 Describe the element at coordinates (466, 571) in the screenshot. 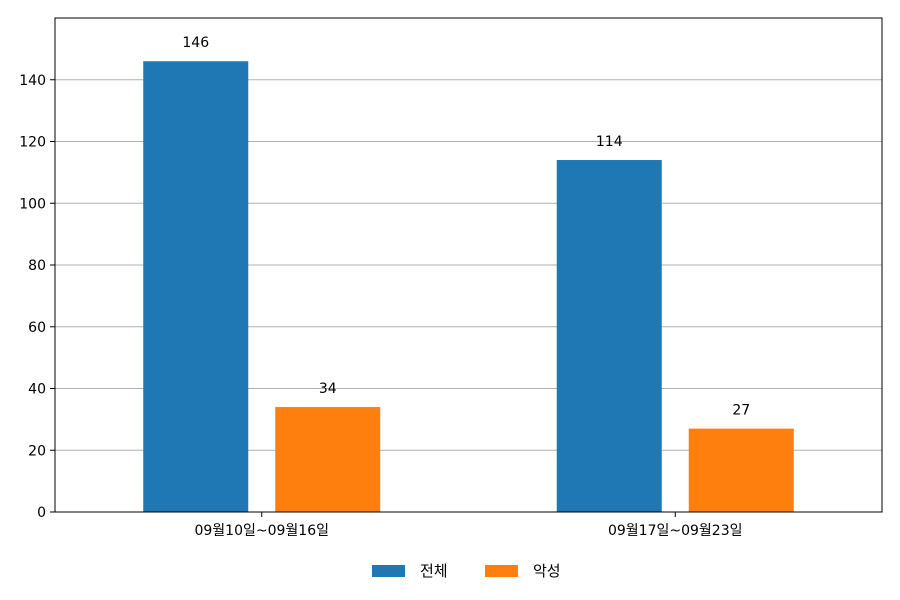

I see `legend: 전체 악성` at that location.